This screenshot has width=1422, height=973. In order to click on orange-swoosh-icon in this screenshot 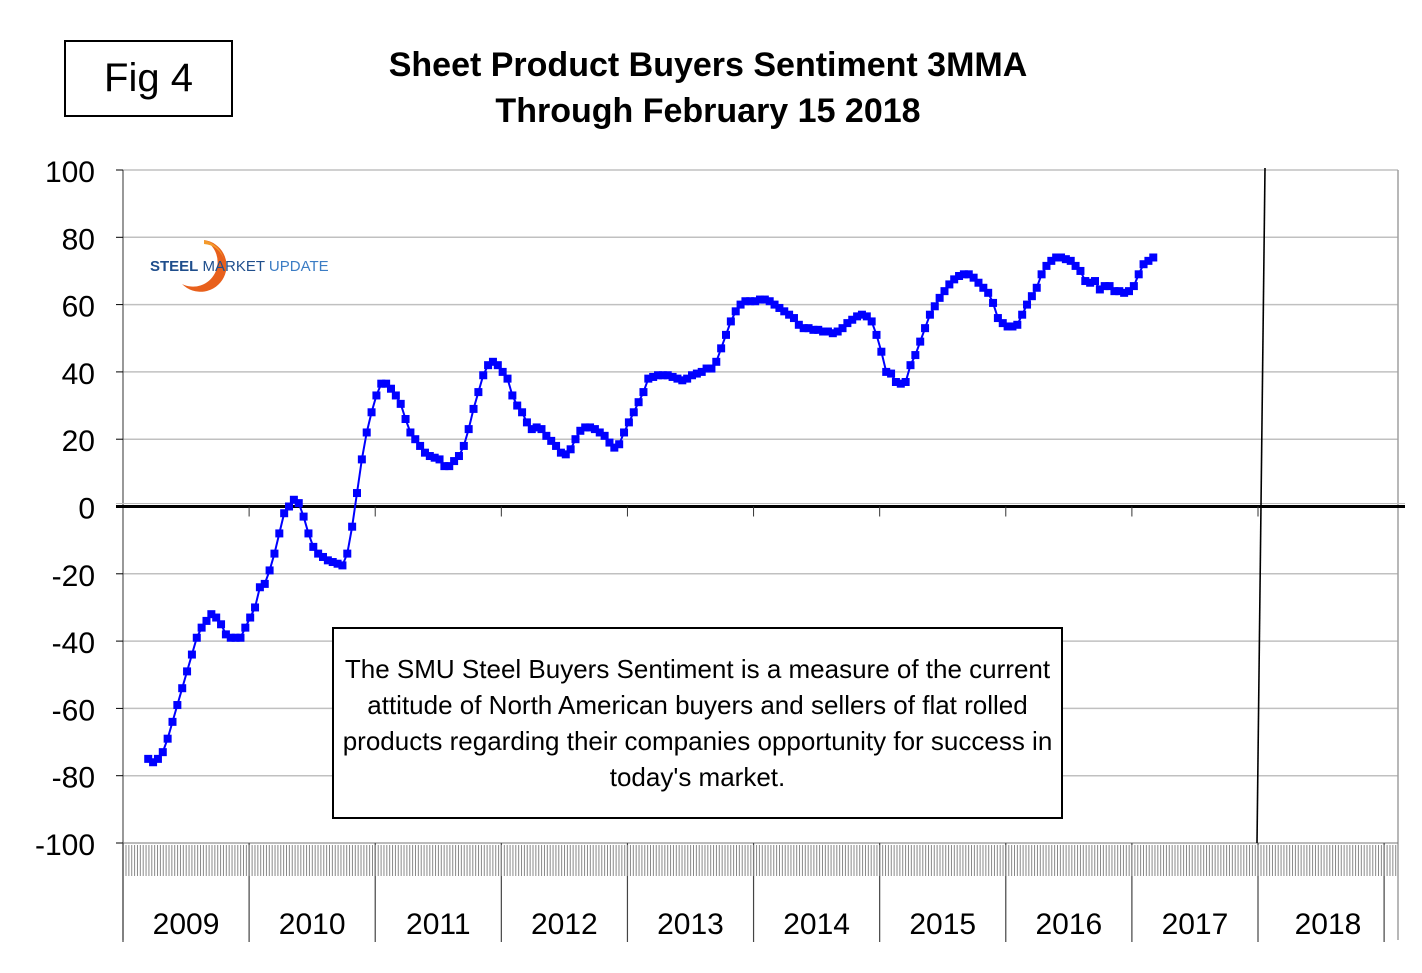, I will do `click(204, 266)`.